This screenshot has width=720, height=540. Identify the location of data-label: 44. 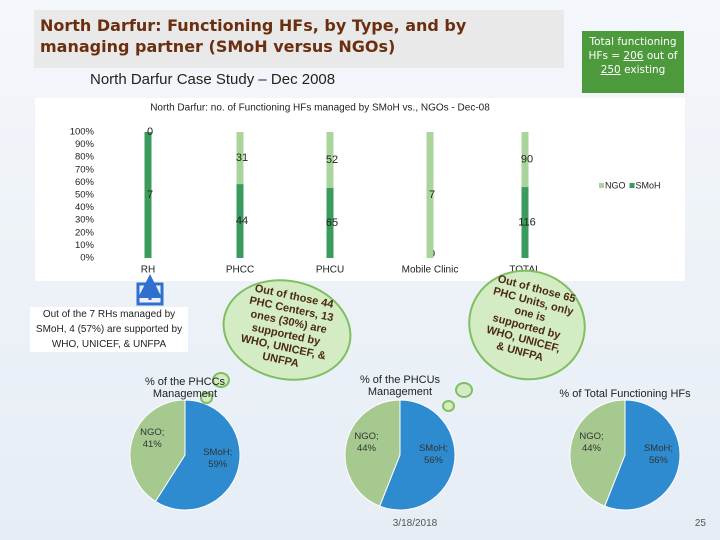
(242, 221).